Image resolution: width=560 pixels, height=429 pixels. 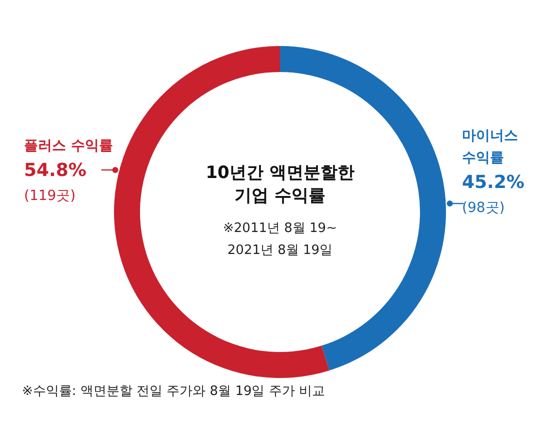 I want to click on text: 10년간 액면분할한 기업 수익률, so click(x=280, y=184).